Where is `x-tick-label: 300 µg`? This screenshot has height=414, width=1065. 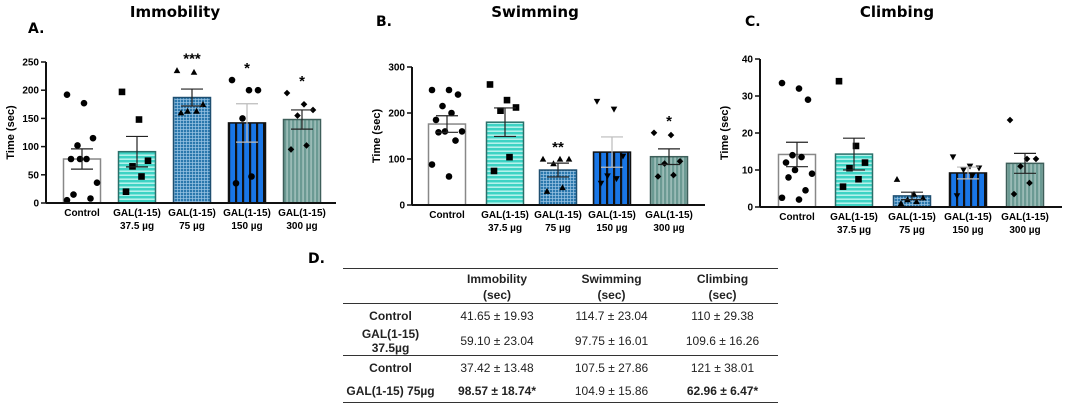
x-tick-label: 300 µg is located at coordinates (301, 226).